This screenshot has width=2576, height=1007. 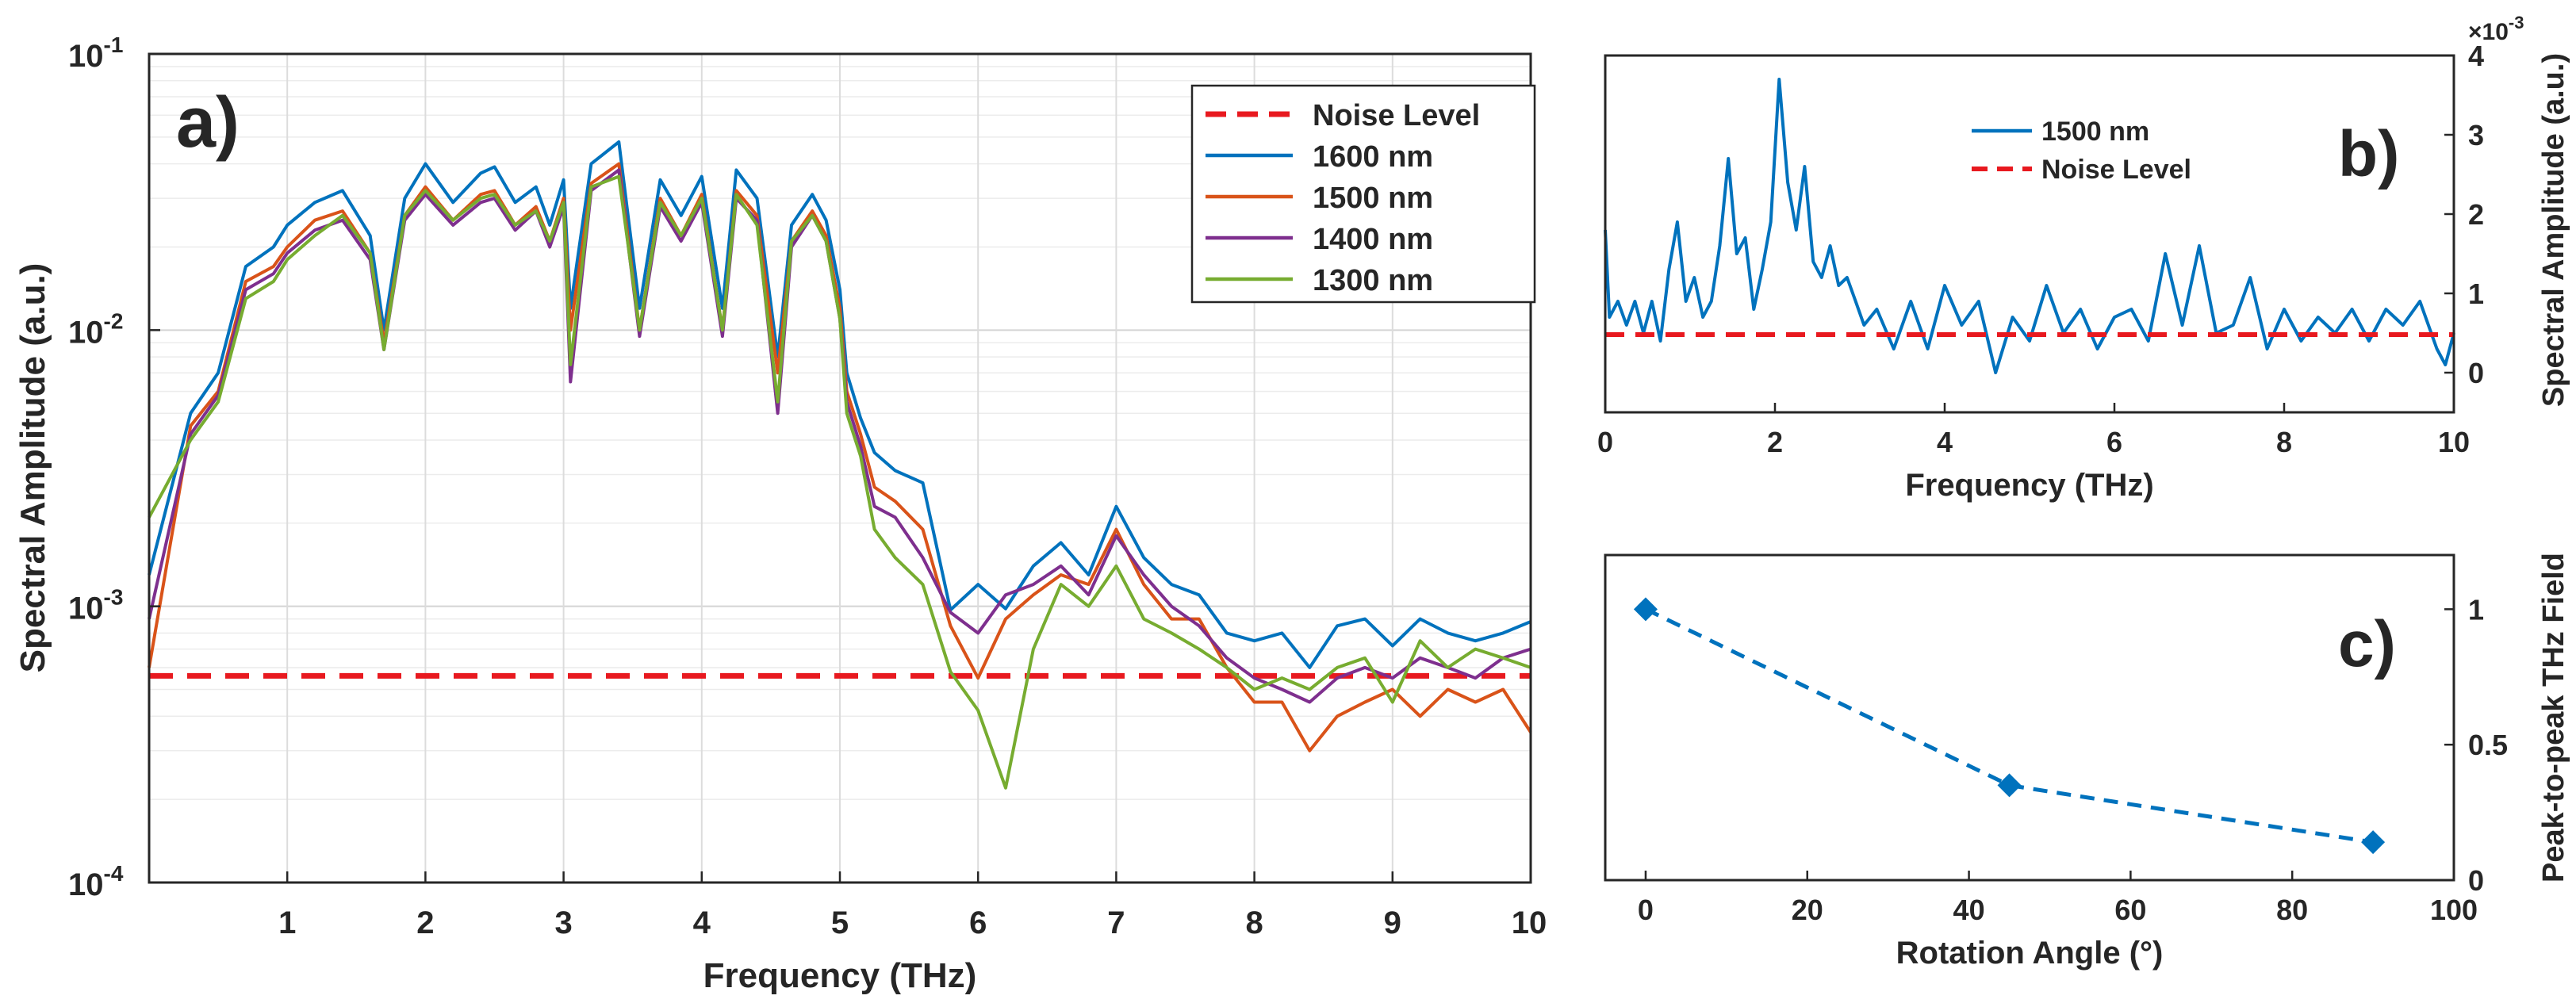 What do you see at coordinates (96, 53) in the screenshot?
I see `ytick-label-a: 10⁻¹` at bounding box center [96, 53].